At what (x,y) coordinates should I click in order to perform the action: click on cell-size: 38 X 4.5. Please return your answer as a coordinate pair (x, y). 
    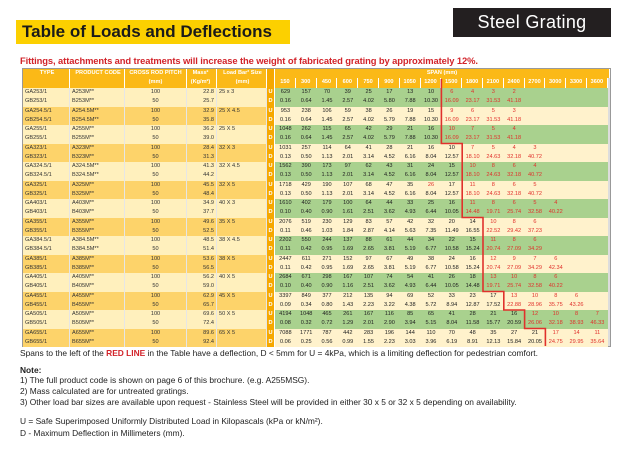
    Looking at the image, I should click on (242, 241).